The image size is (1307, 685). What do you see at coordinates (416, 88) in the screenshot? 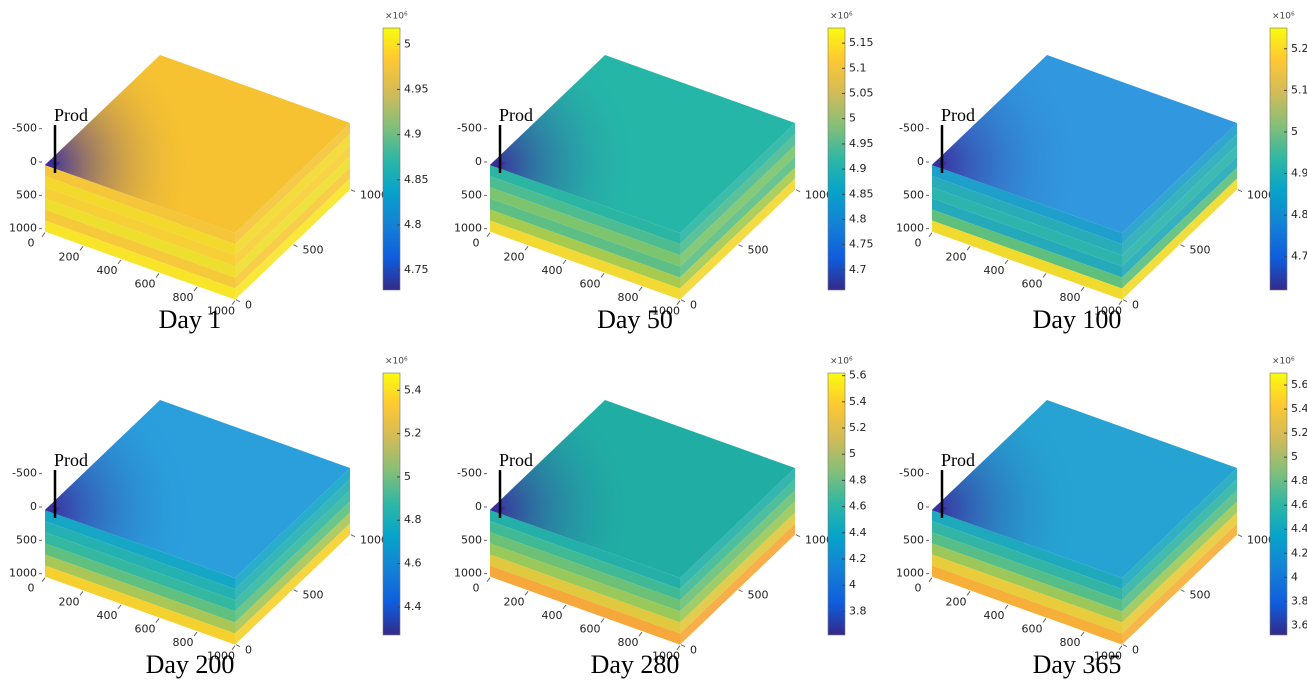
I see `colorbar-tick-label: 4.95` at bounding box center [416, 88].